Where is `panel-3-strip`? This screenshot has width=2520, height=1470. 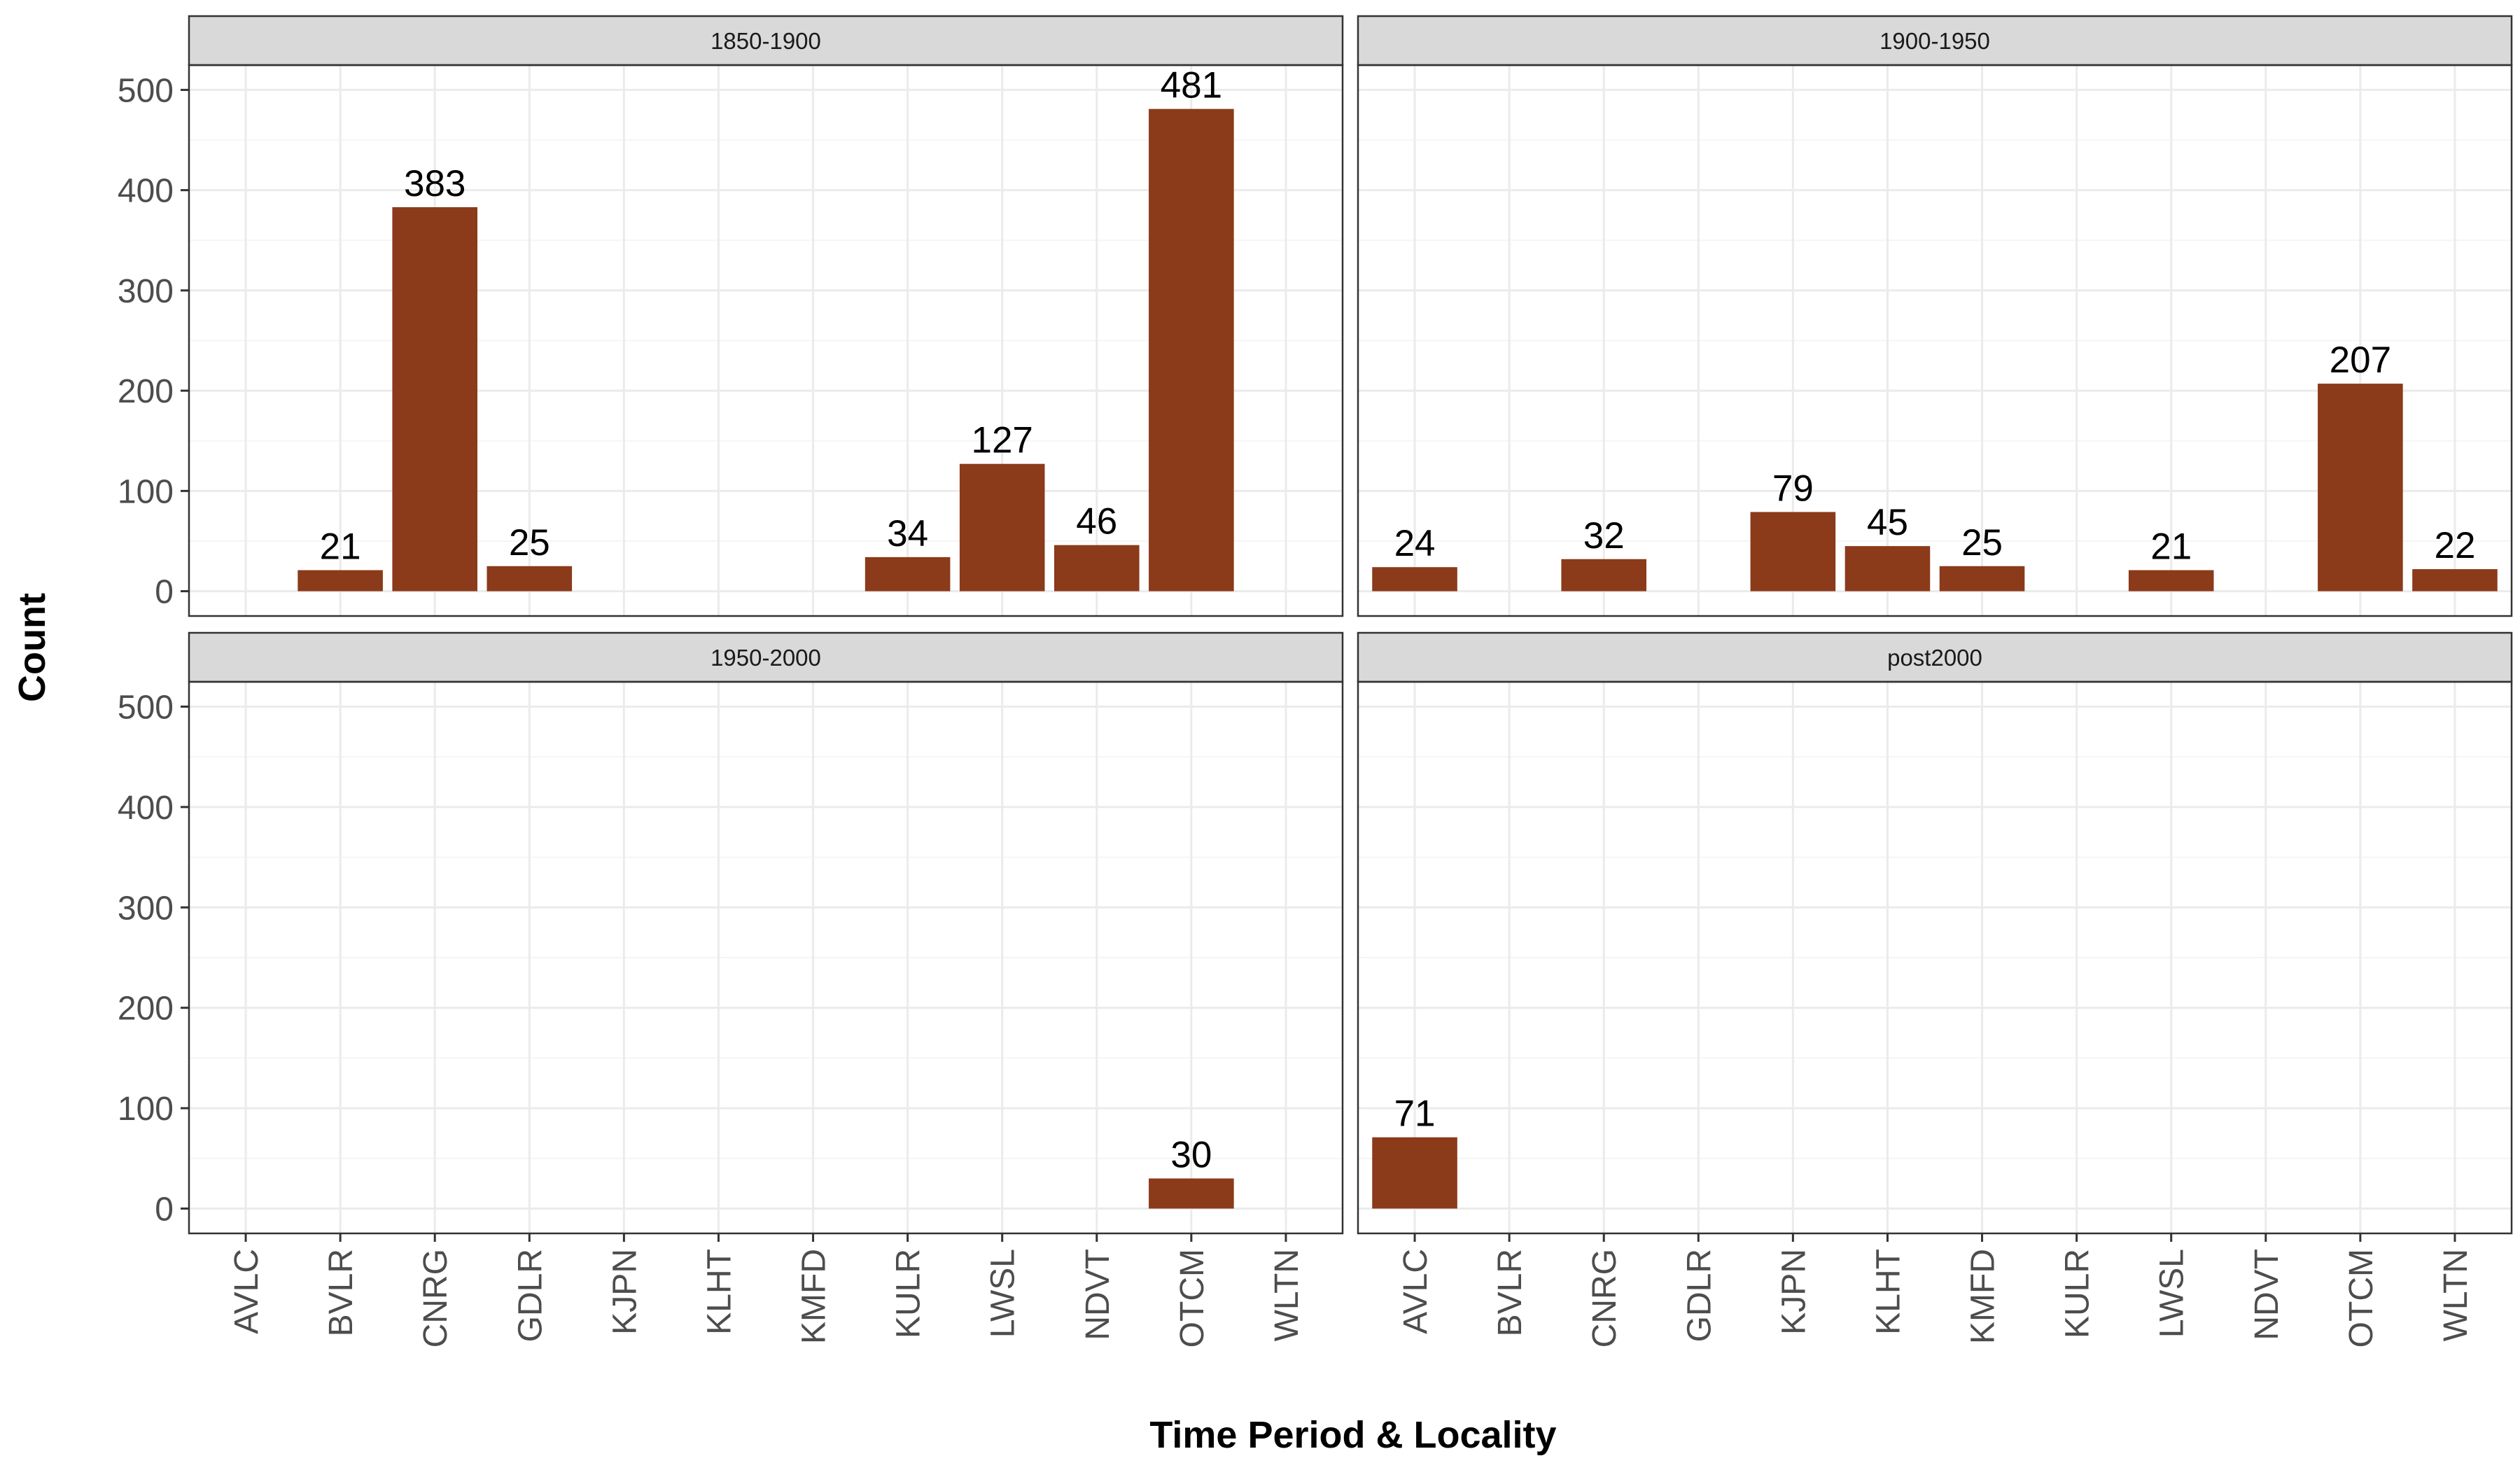 panel-3-strip is located at coordinates (766, 657).